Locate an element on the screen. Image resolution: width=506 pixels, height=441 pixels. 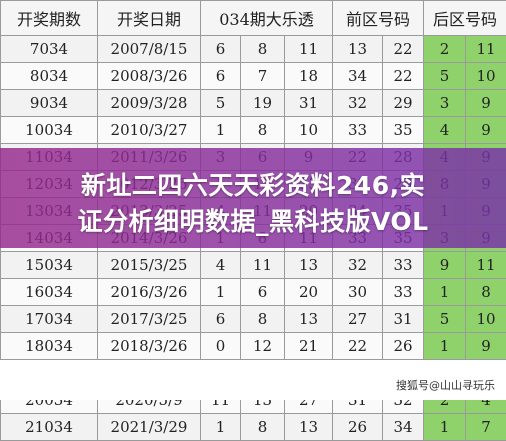
banner-line-1: 新址二四六天天彩资料246,实 is located at coordinates (253, 184).